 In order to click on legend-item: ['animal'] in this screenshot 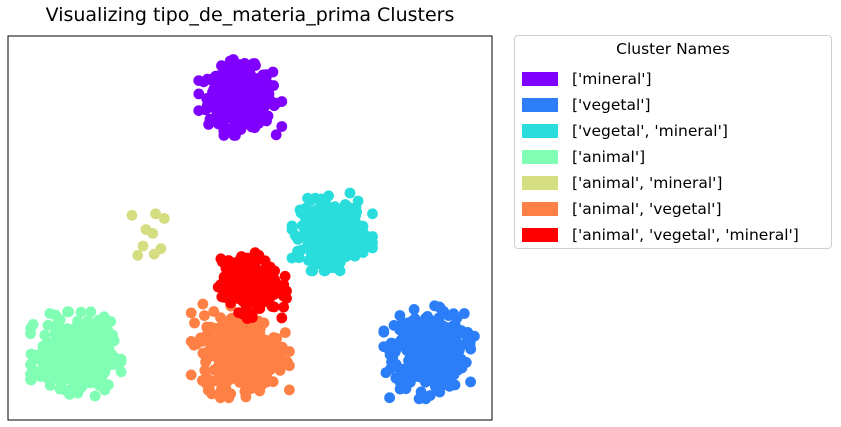, I will do `click(583, 157)`.